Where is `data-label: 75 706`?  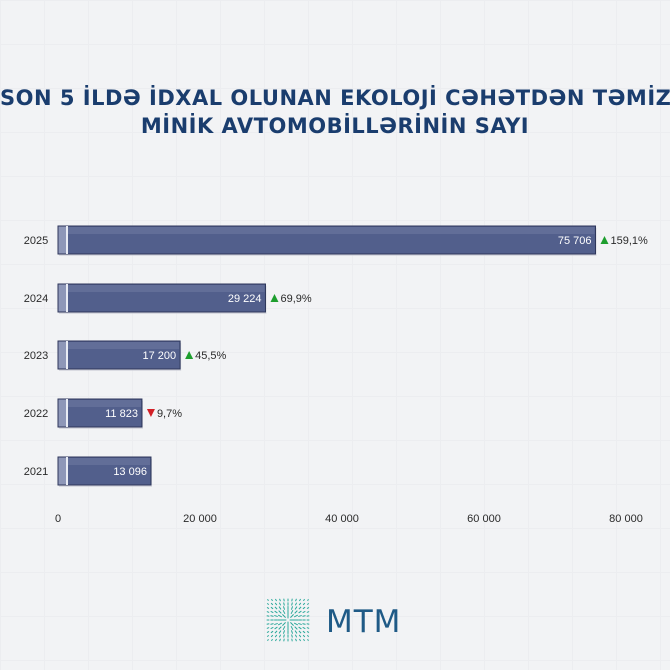 data-label: 75 706 is located at coordinates (575, 241).